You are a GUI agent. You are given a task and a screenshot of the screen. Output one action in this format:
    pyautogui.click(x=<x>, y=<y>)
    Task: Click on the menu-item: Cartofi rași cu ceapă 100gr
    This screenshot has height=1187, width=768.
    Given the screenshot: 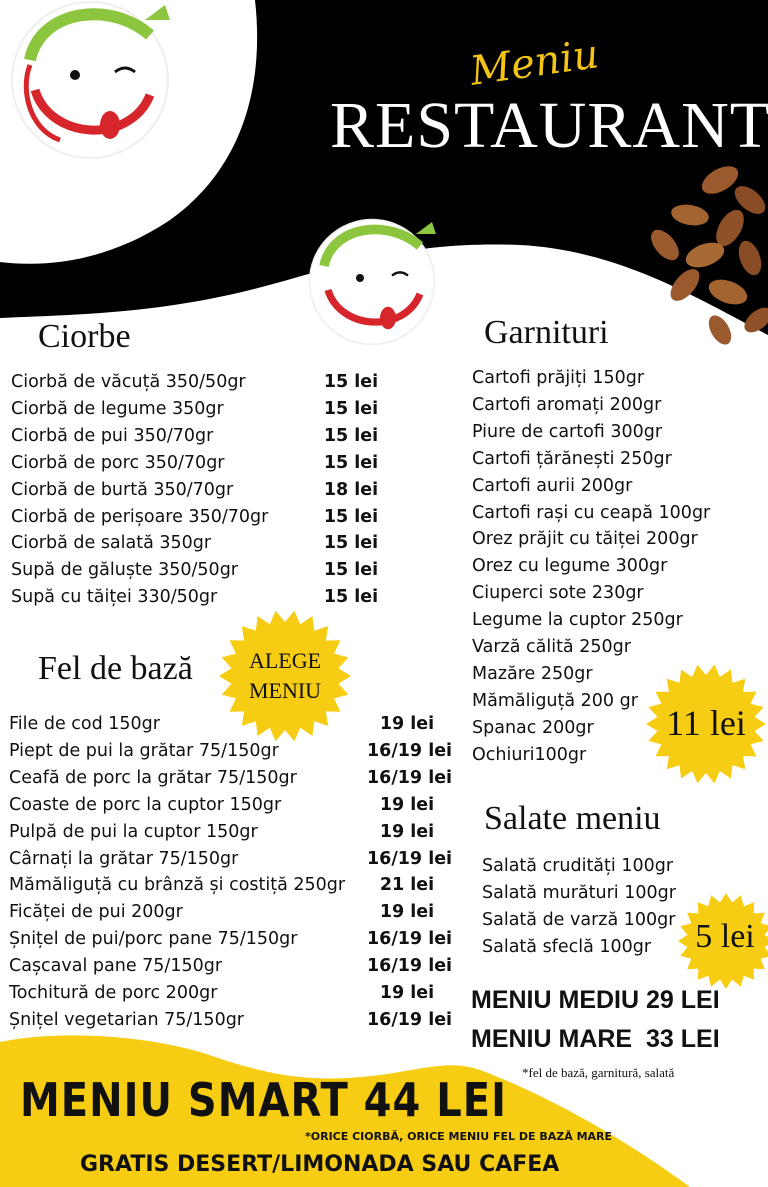 What is the action you would take?
    pyautogui.click(x=591, y=513)
    